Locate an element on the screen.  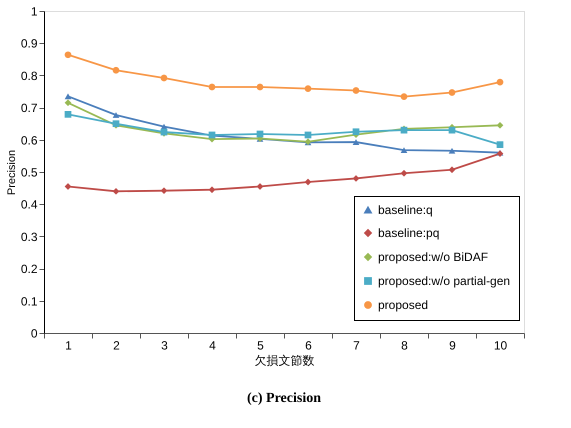
y-tick-label: 0.6 is located at coordinates (29, 140).